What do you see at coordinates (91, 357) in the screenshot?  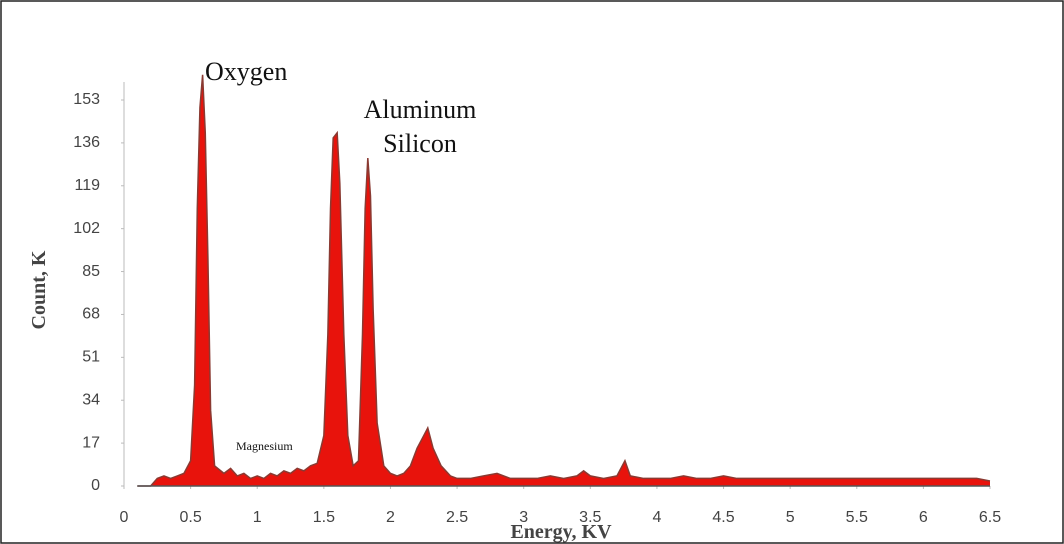 I see `y-tick-label: 51` at bounding box center [91, 357].